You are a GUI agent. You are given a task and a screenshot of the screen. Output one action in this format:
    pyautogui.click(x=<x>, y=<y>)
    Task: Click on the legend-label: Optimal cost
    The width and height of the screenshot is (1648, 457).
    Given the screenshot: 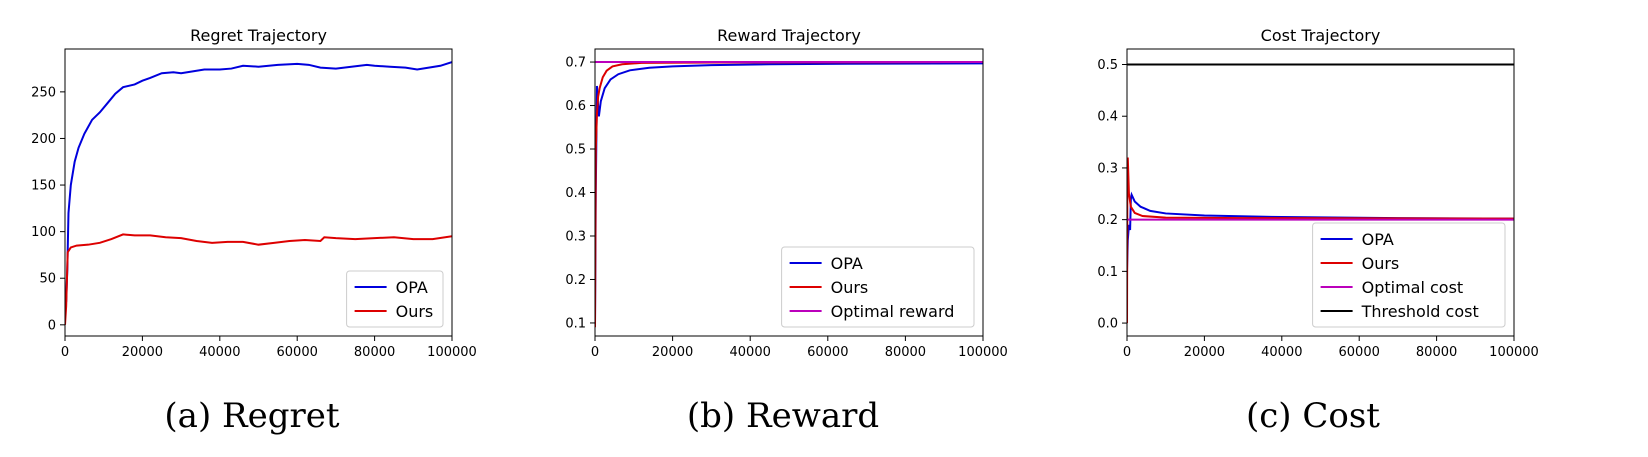 What is the action you would take?
    pyautogui.click(x=1413, y=287)
    